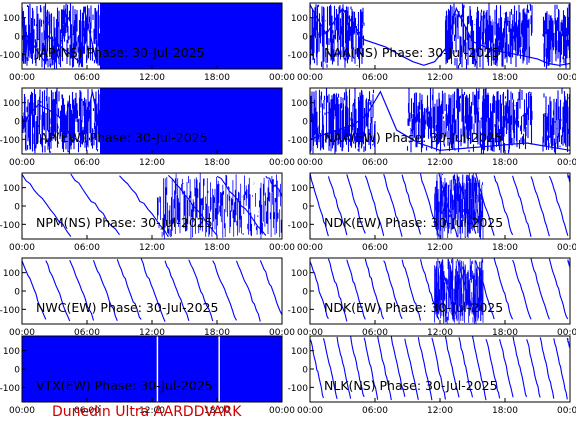 This screenshot has width=576, height=432. Describe the element at coordinates (411, 385) in the screenshot. I see `panel-title: NLK(NS) Phase: 30-Jul-2025` at that location.